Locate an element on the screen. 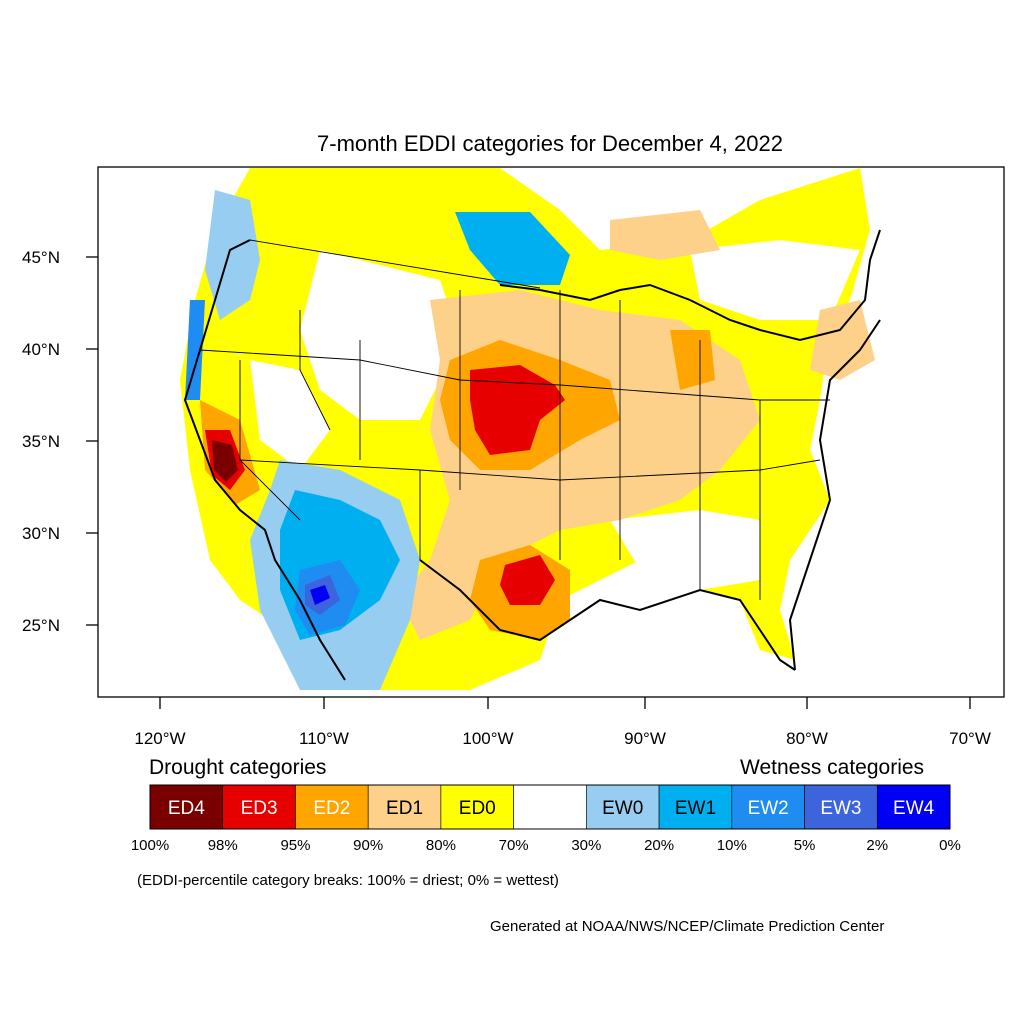 This screenshot has width=1024, height=1024. drought-heading: Drought categories is located at coordinates (238, 767).